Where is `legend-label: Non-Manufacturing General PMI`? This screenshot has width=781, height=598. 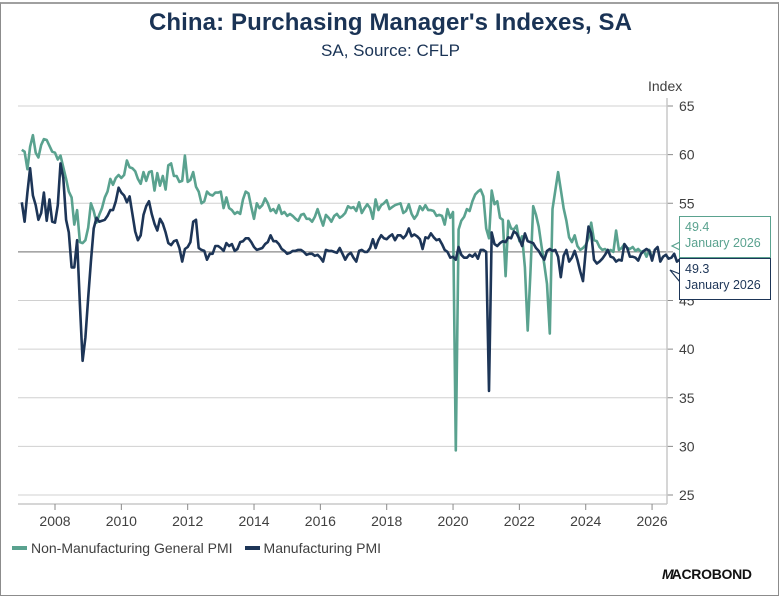
legend-label: Non-Manufacturing General PMI is located at coordinates (132, 548).